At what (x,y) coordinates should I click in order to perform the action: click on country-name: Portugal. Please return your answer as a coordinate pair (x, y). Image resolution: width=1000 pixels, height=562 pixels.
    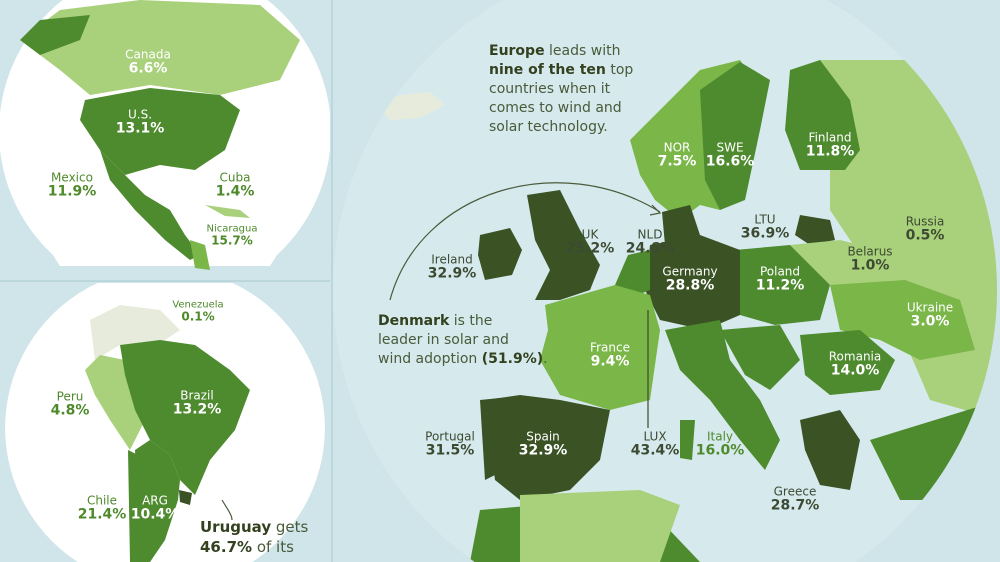
    Looking at the image, I should click on (450, 436).